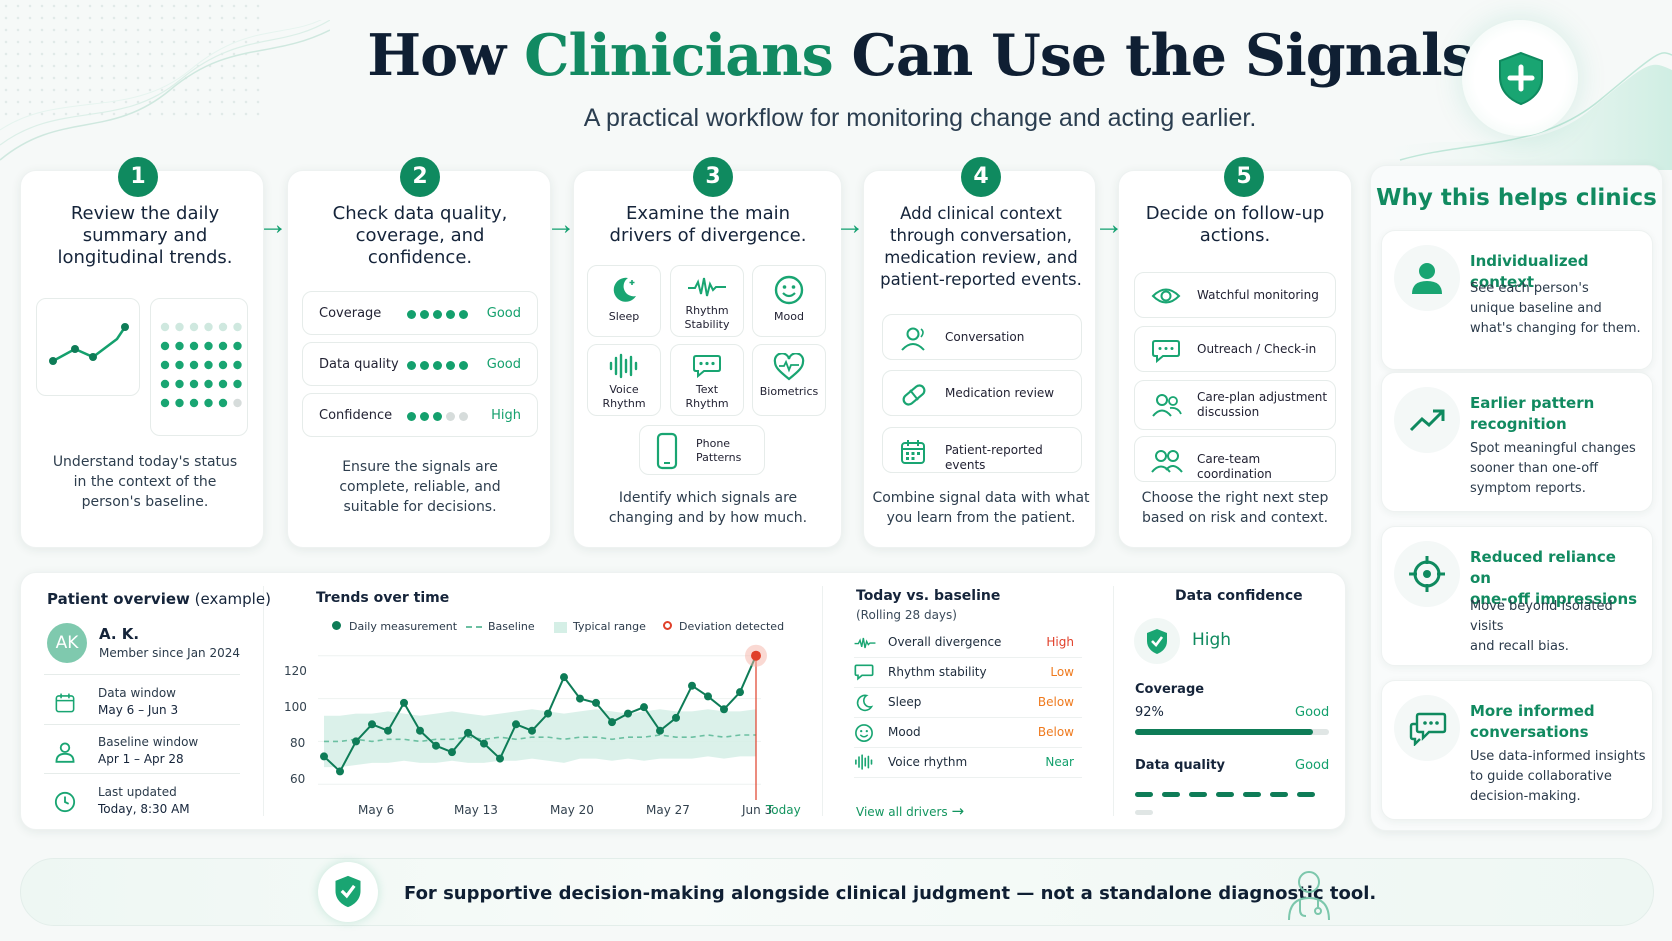 This screenshot has width=1672, height=941. Describe the element at coordinates (376, 810) in the screenshot. I see `x-tick-label: May 6` at that location.